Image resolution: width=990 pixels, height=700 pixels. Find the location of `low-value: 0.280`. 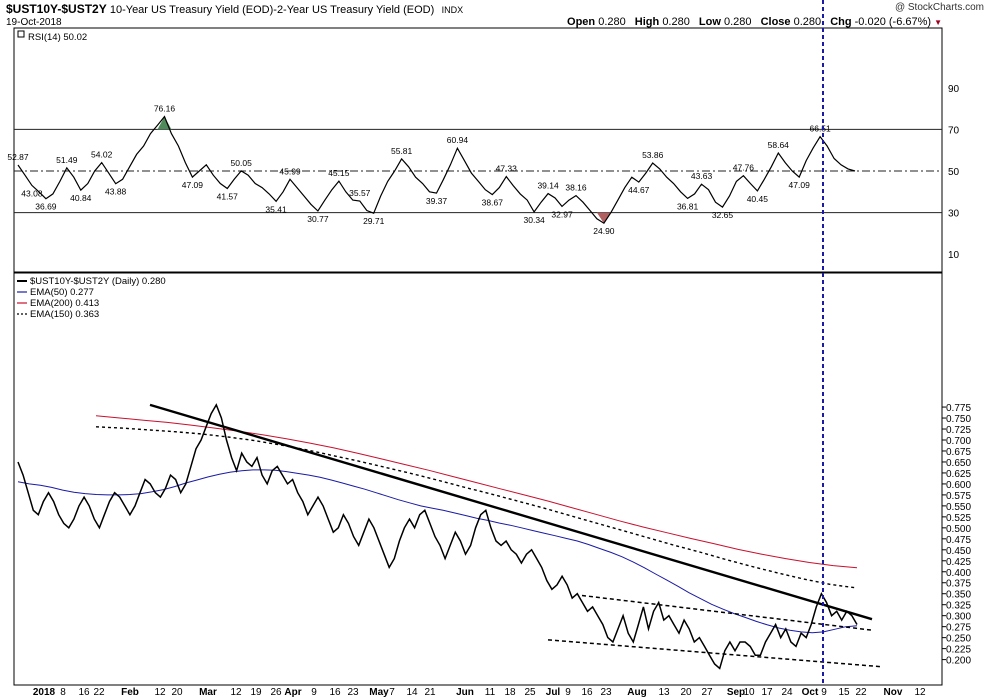

low-value: 0.280 is located at coordinates (737, 22).